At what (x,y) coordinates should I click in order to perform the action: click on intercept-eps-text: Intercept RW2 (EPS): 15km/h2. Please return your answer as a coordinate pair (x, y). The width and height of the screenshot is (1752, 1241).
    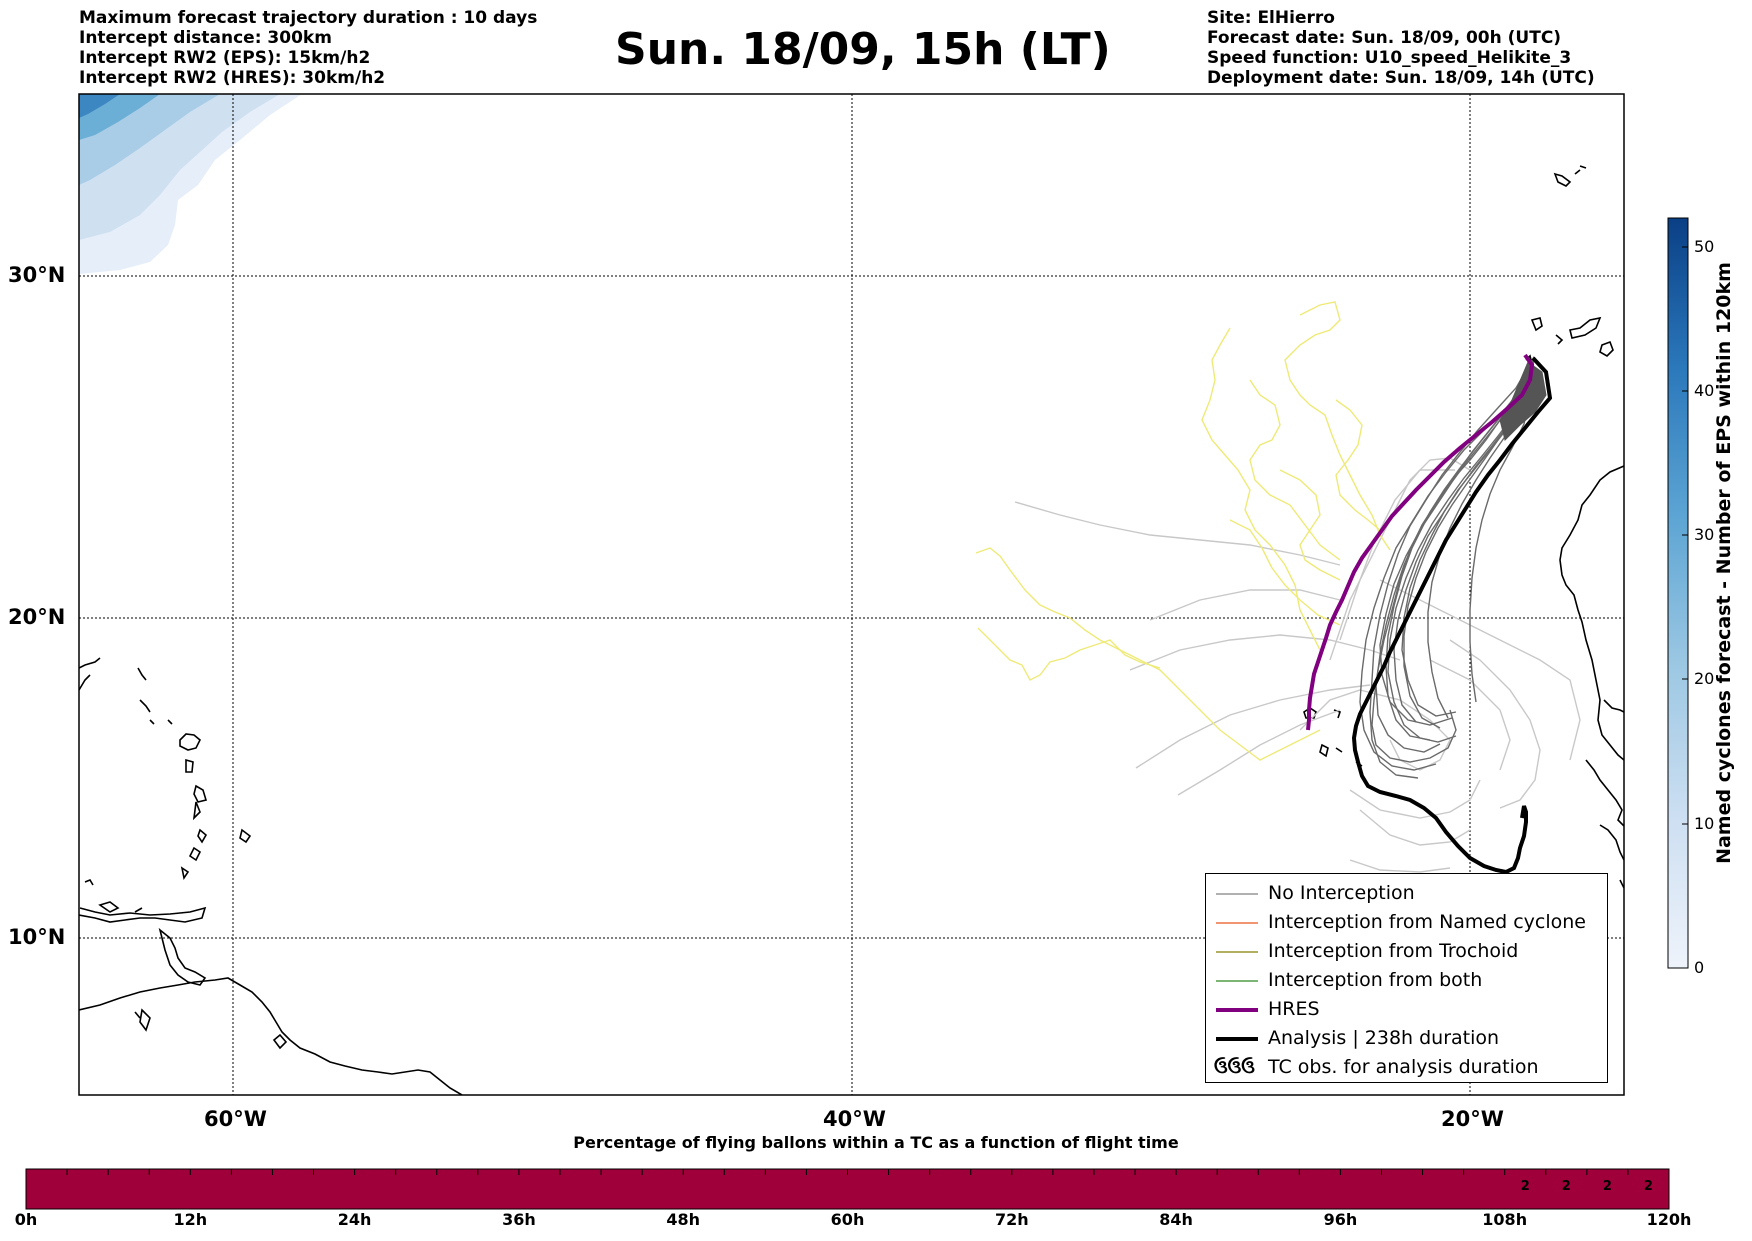
    Looking at the image, I should click on (225, 58).